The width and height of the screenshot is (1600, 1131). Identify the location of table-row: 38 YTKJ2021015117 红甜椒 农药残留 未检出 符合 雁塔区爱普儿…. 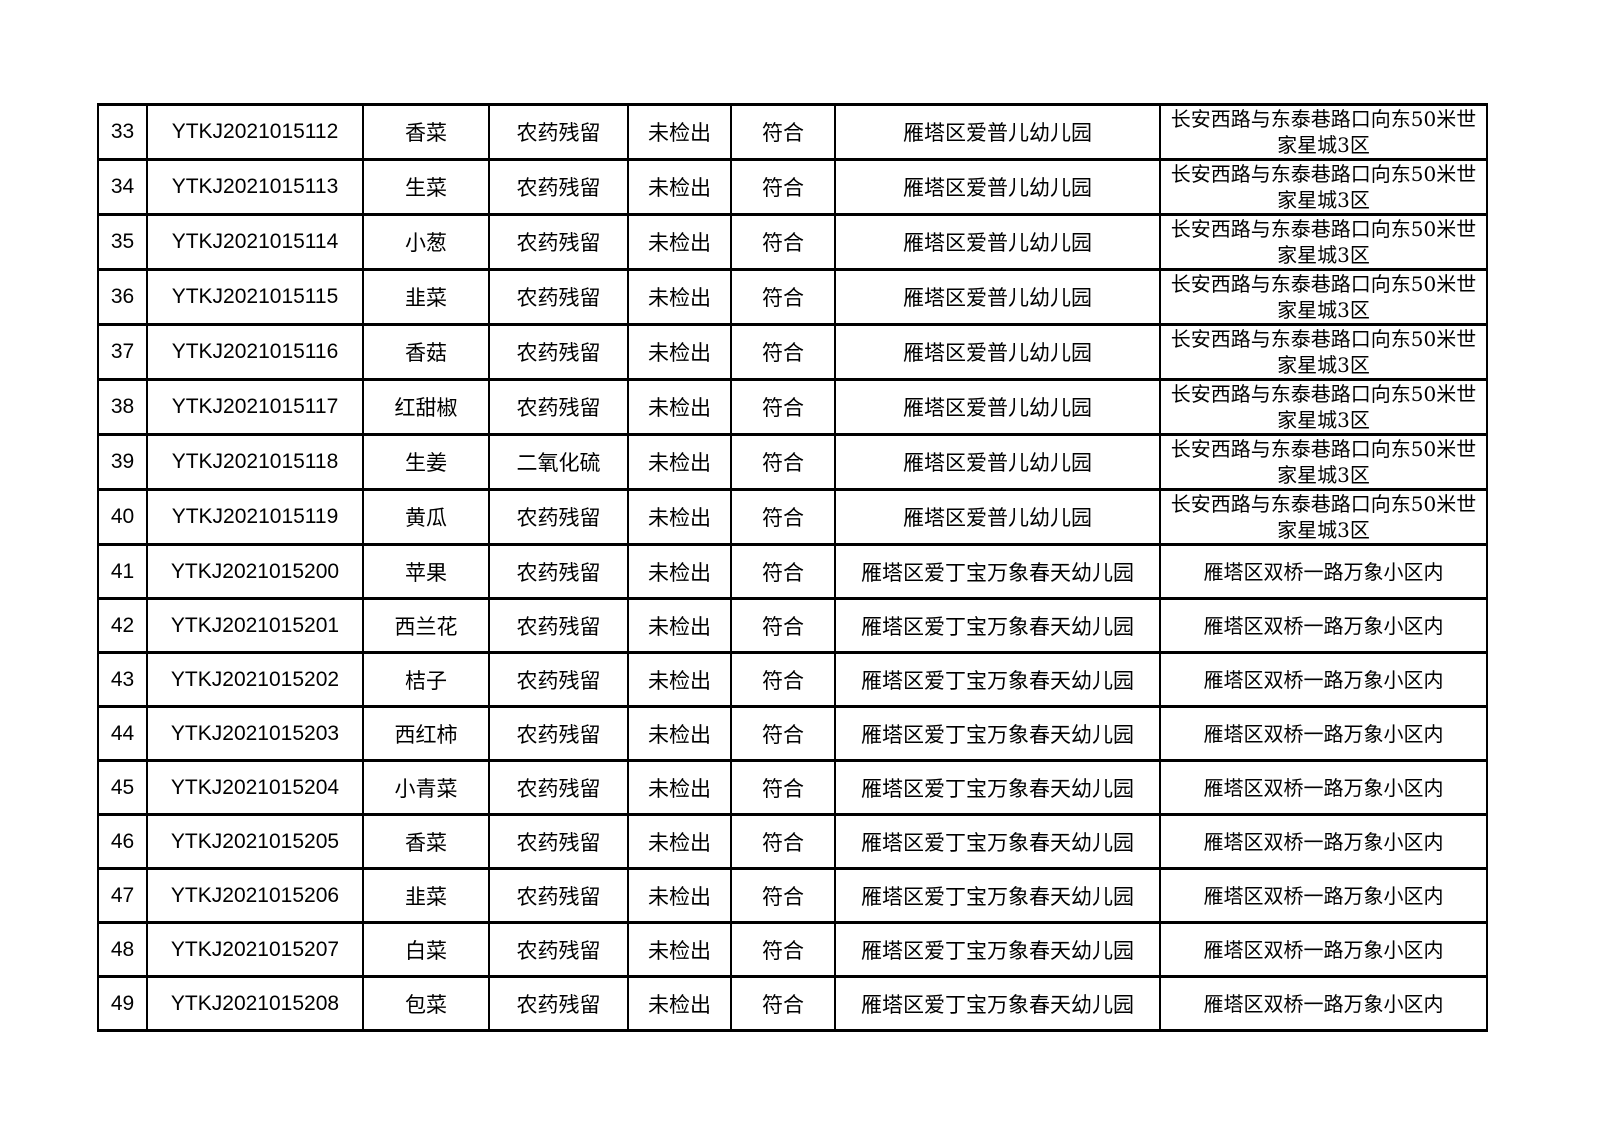
(792, 407).